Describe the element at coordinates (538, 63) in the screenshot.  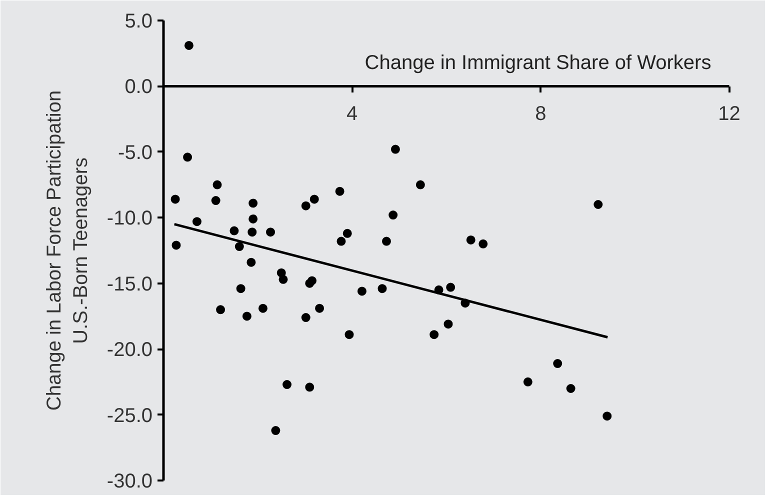
I see `x-axis-title: Change in Immigrant Share of Workers` at that location.